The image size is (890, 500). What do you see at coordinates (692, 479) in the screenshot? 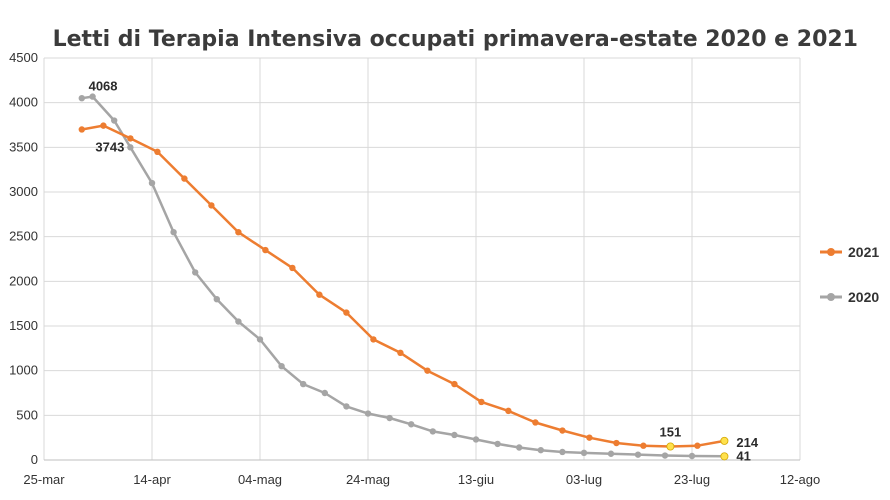
I see `x-tick-label: 23-lug` at bounding box center [692, 479].